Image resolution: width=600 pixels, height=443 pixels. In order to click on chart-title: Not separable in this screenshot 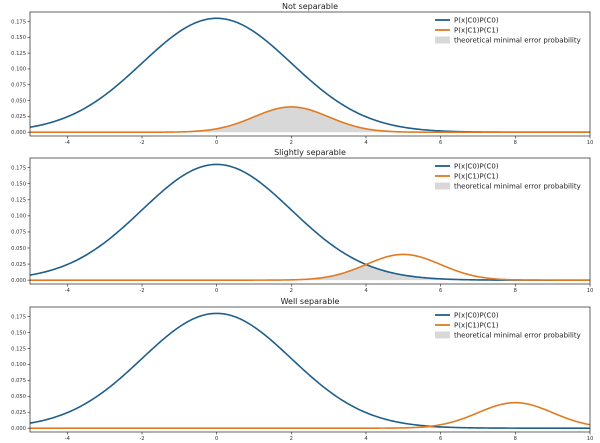, I will do `click(310, 6)`.